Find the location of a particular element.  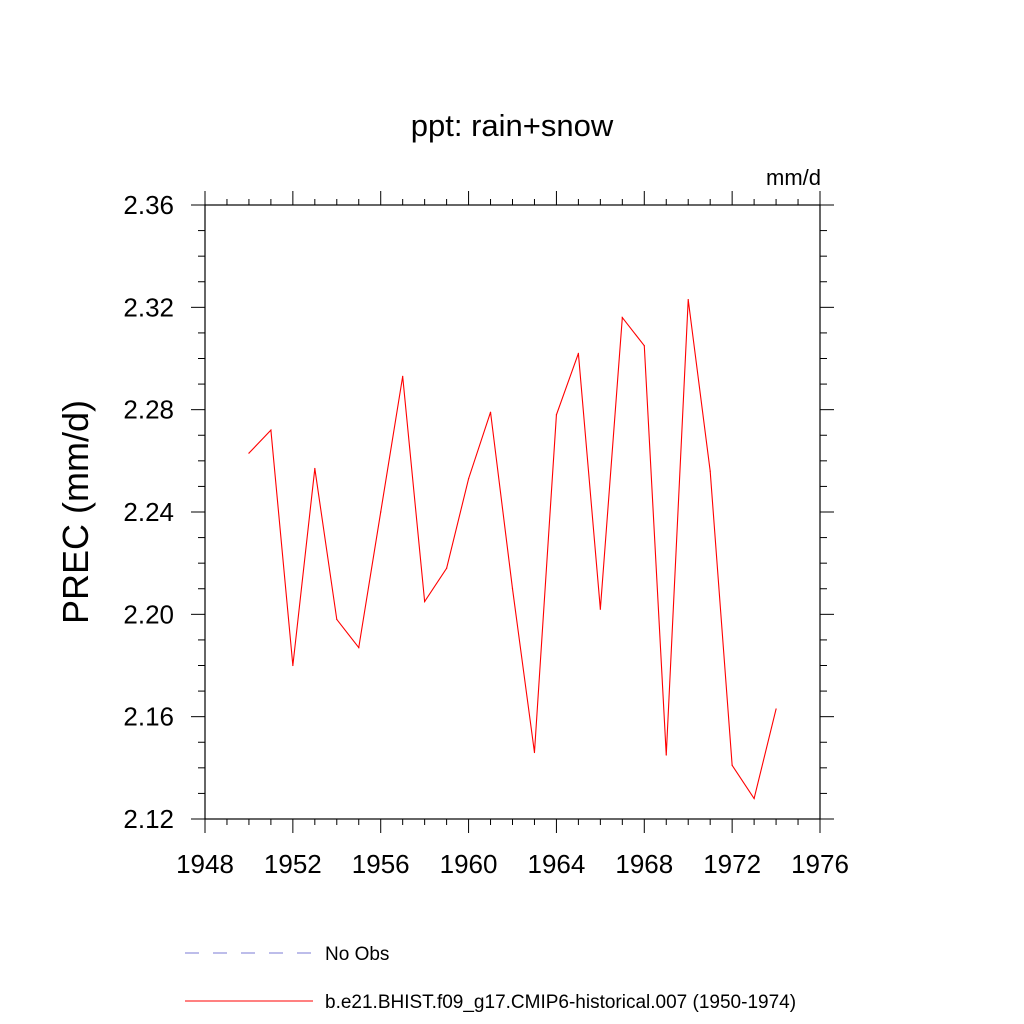

units-label: mm/d is located at coordinates (793, 177).